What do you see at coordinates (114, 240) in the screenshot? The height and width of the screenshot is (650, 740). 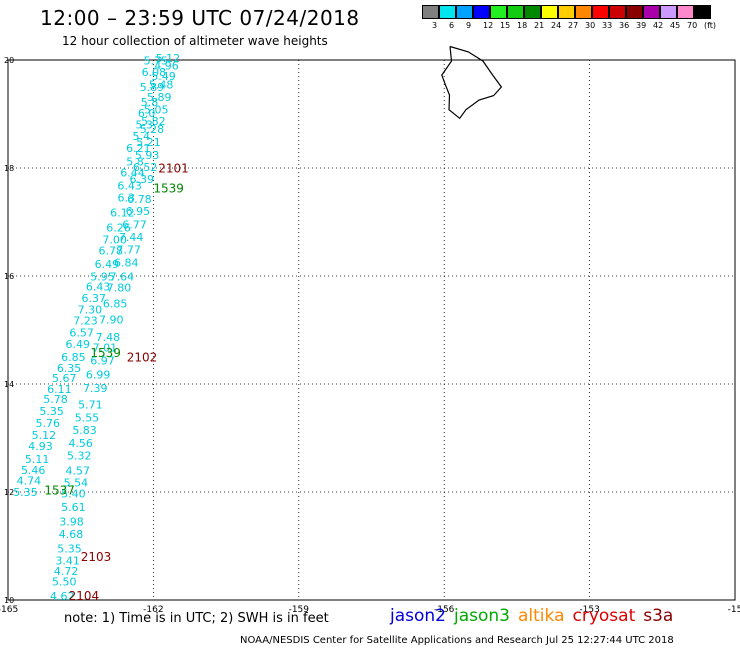 I see `wave-height-label: 7.00` at bounding box center [114, 240].